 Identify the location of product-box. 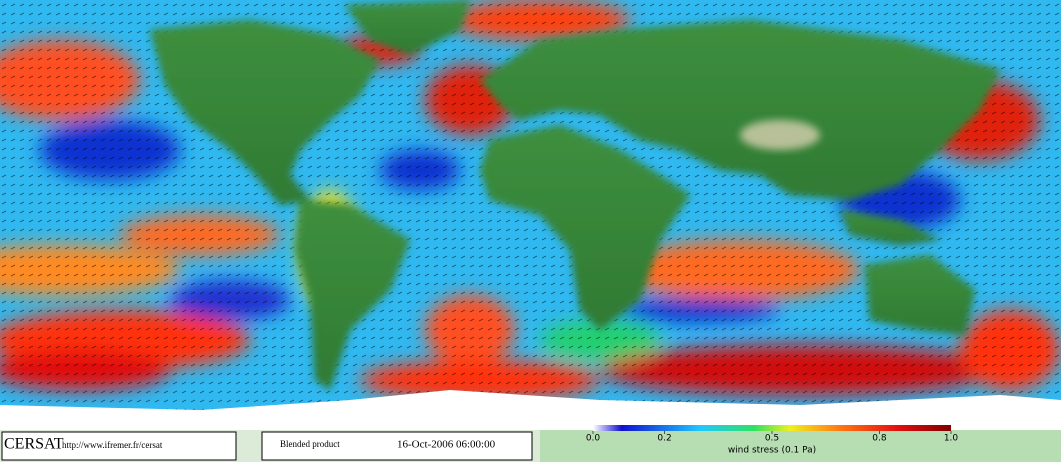
(397, 446).